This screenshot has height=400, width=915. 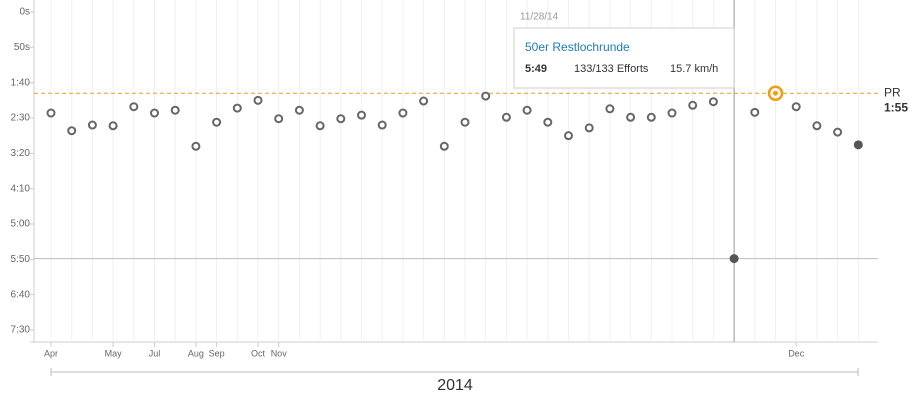 What do you see at coordinates (896, 107) in the screenshot?
I see `pr-value: 1:55` at bounding box center [896, 107].